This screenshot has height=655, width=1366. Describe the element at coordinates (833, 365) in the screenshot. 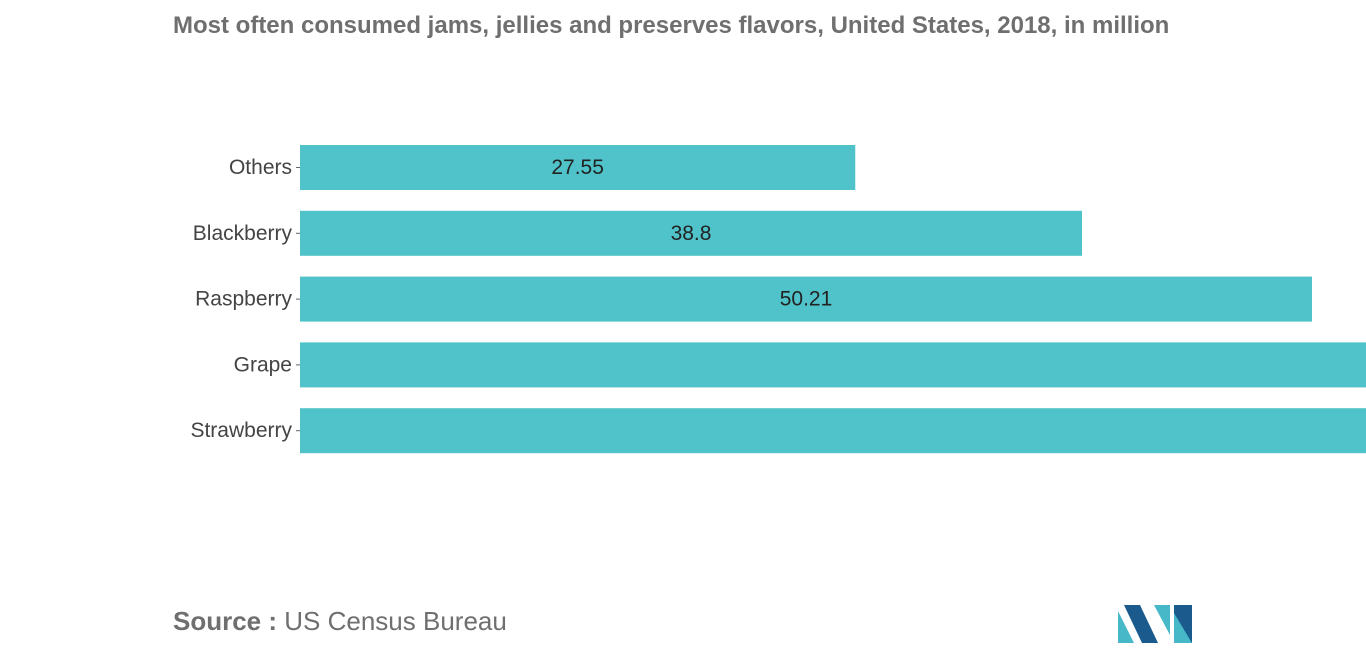

I see `bar-grape` at that location.